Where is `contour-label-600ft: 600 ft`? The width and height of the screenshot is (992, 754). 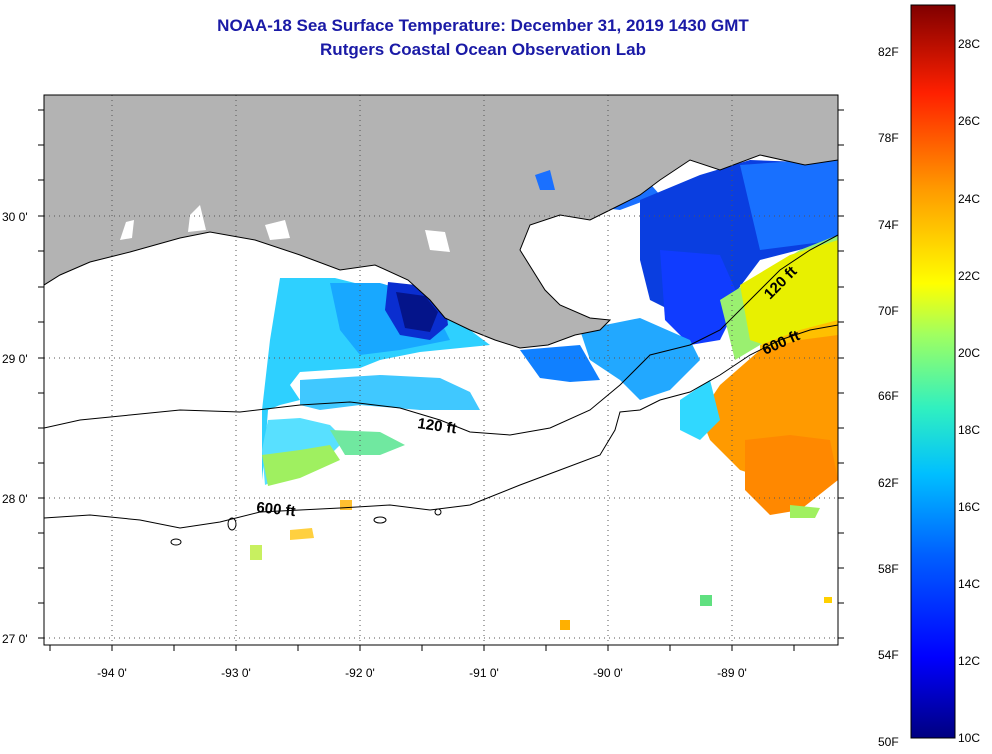
contour-label-600ft: 600 ft is located at coordinates (276, 509).